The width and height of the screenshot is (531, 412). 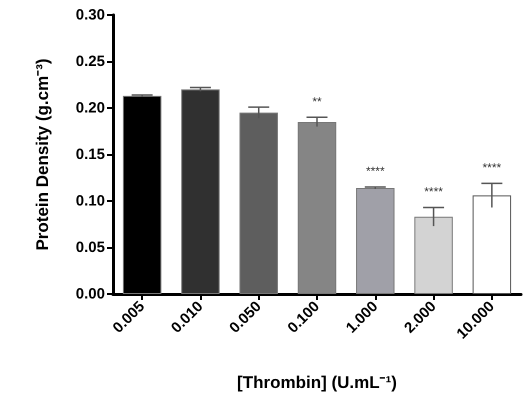 I want to click on y-axis-title: Protein Density (g.cm⁻³), so click(x=42, y=154).